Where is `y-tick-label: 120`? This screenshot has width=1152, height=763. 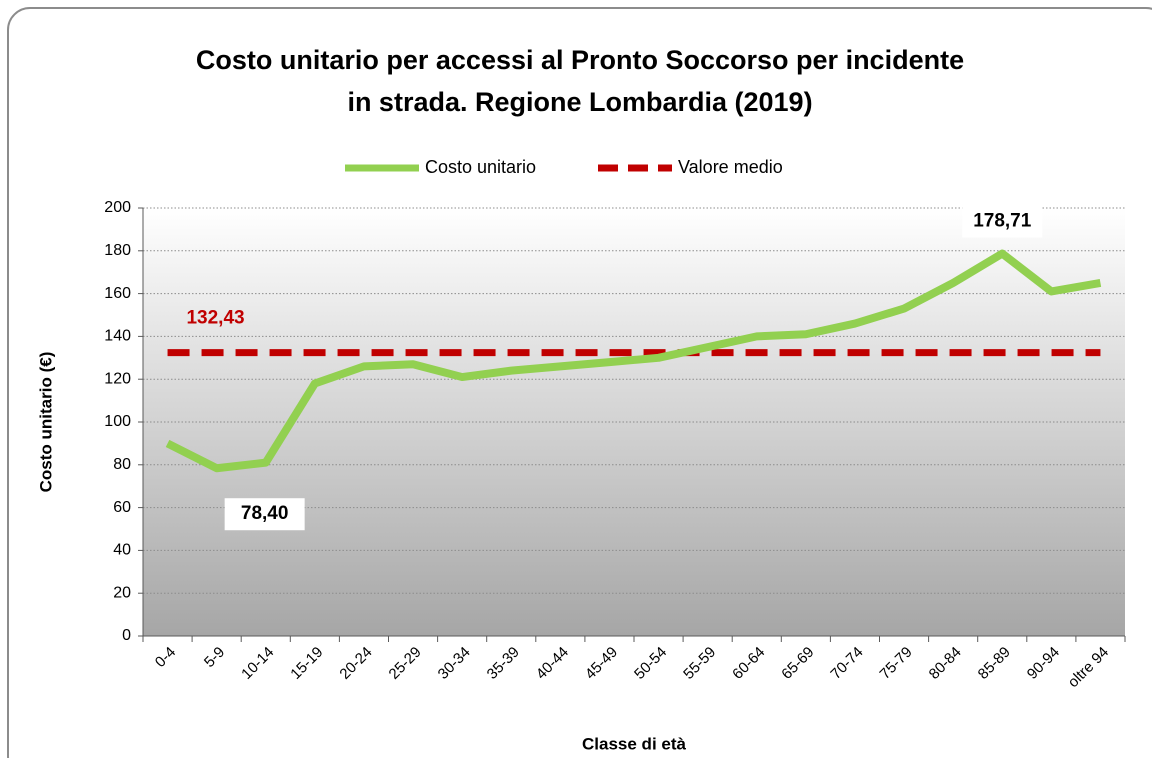
y-tick-label: 120 is located at coordinates (117, 378).